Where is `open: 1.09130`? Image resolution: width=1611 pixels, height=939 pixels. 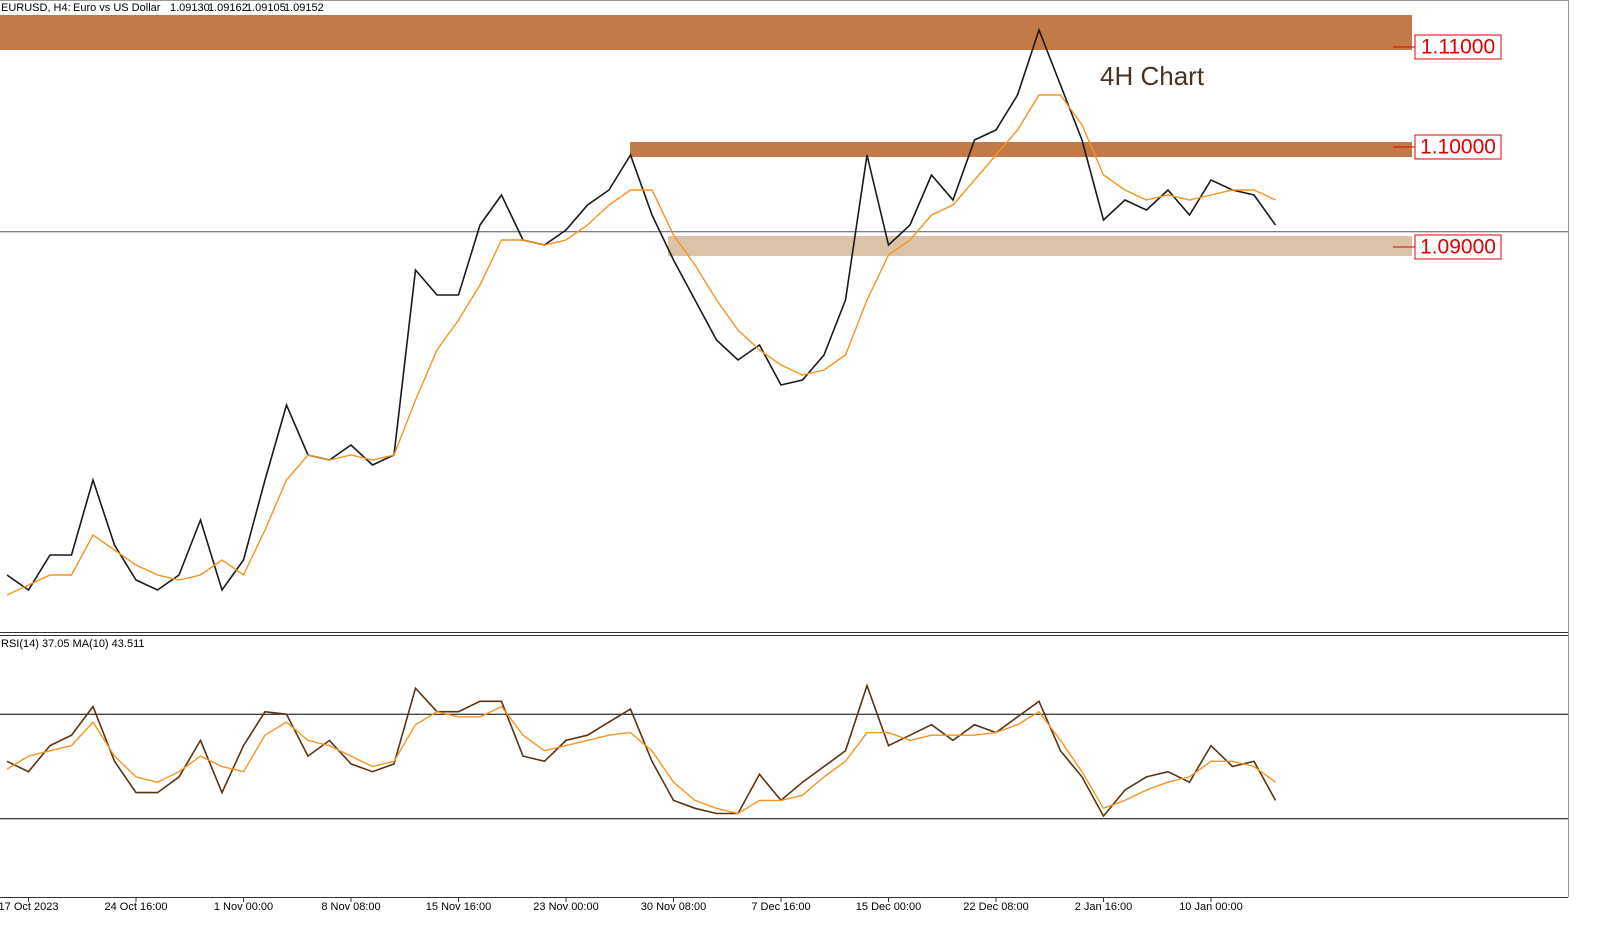 open: 1.09130 is located at coordinates (190, 8).